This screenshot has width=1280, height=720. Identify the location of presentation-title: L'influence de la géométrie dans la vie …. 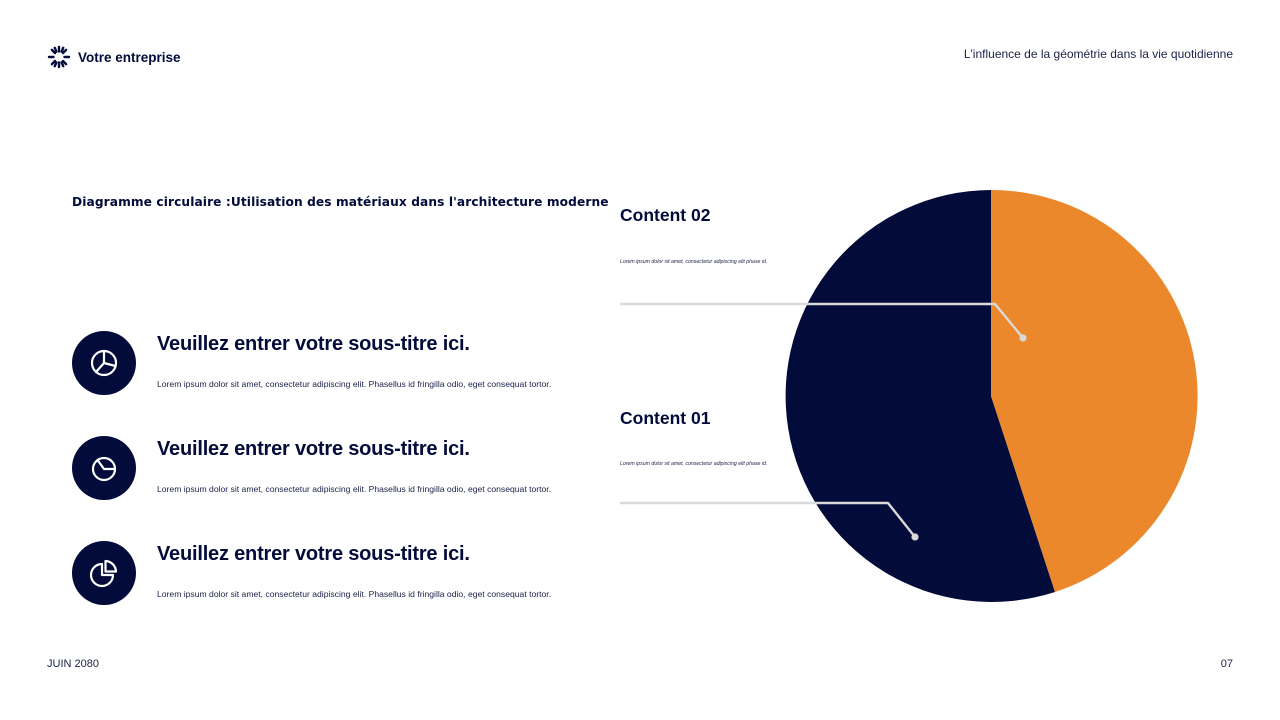
(1098, 54).